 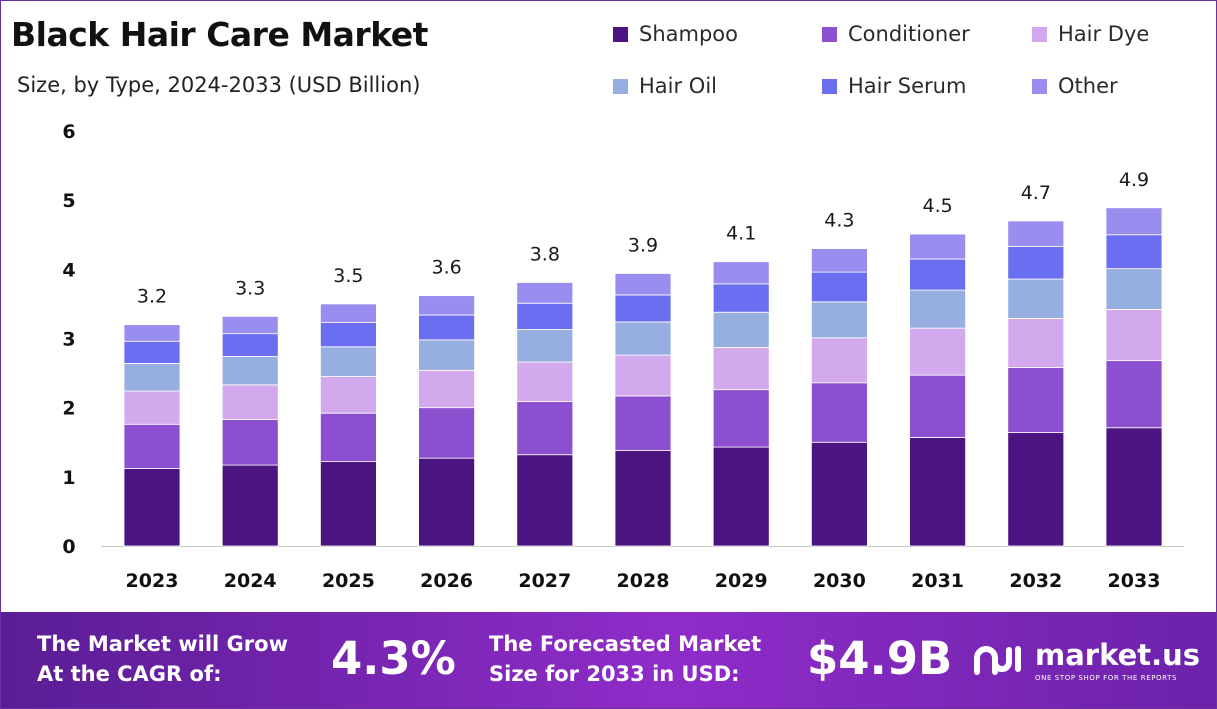 I want to click on x-tick-label-2030: 2030, so click(x=839, y=581).